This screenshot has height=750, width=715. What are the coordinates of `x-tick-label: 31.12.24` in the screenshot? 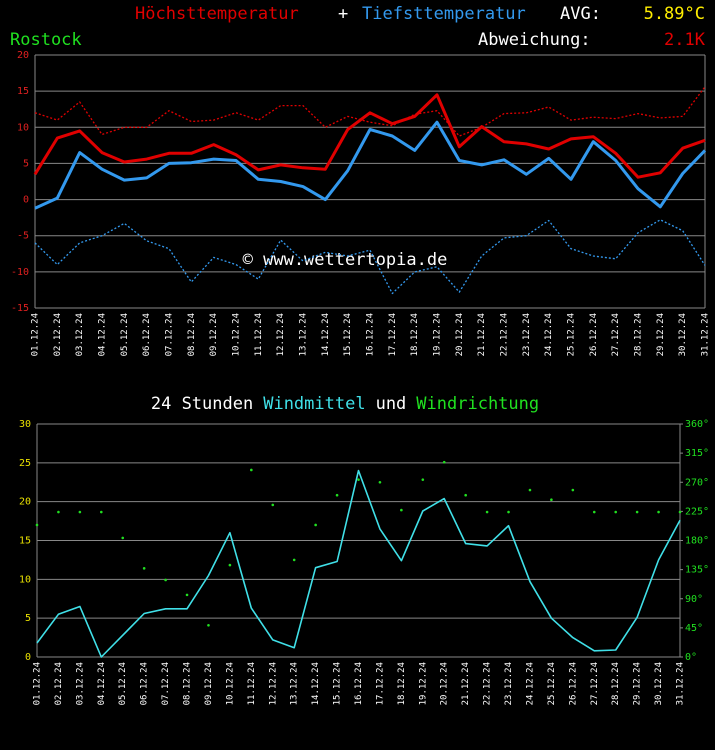 It's located at (706, 334).